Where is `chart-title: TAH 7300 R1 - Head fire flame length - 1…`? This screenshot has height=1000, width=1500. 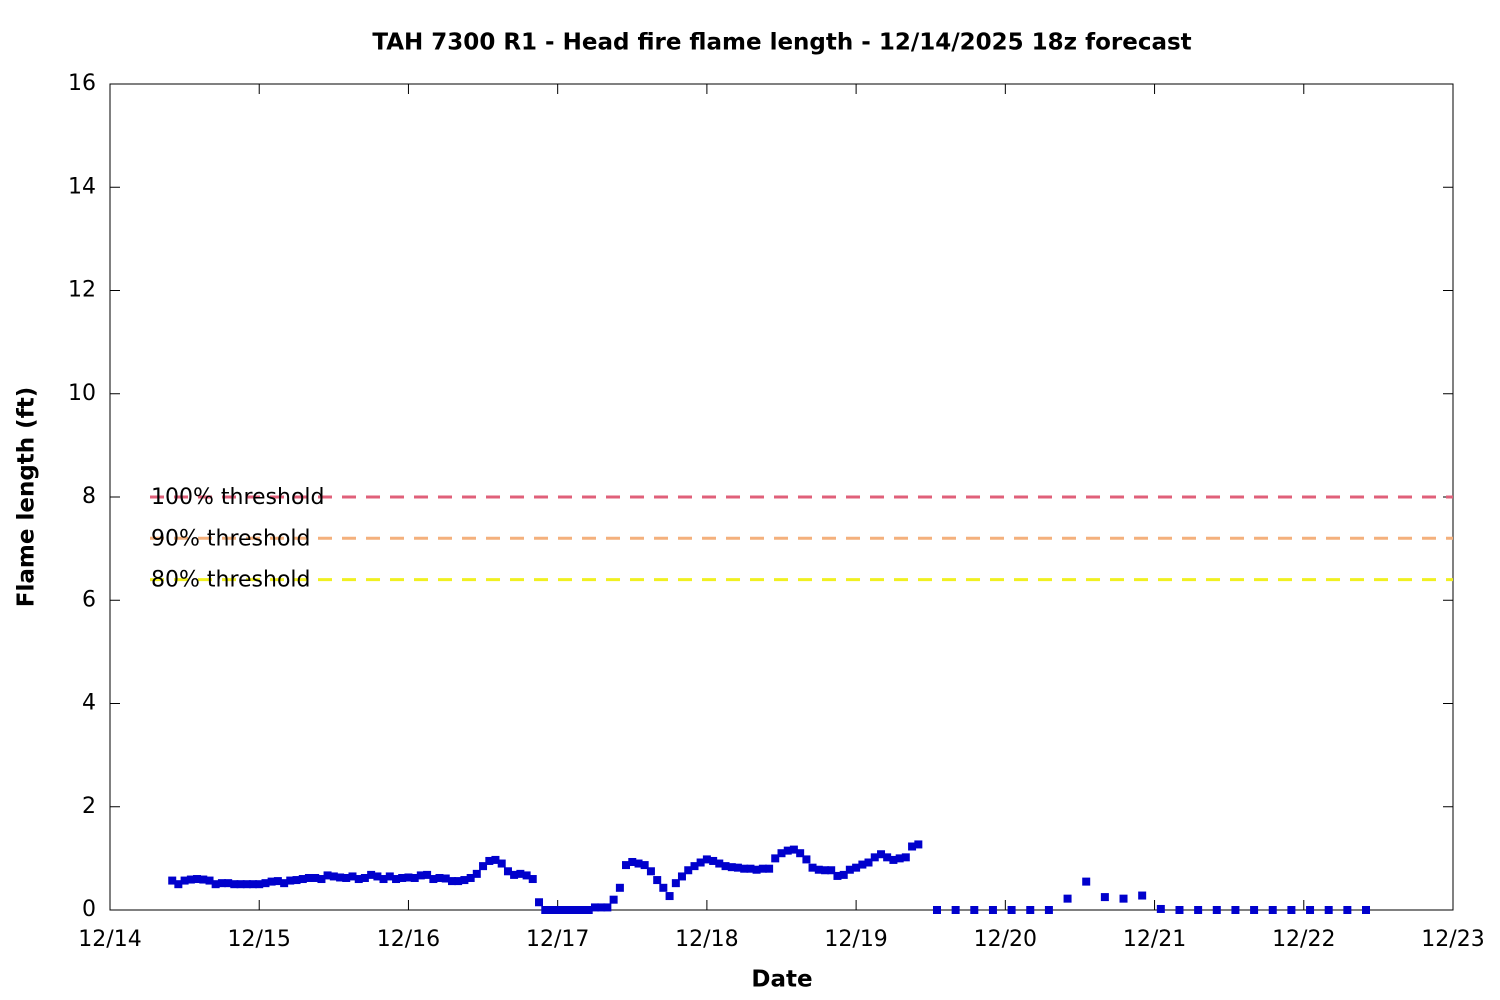 chart-title: TAH 7300 R1 - Head fire flame length - 1… is located at coordinates (781, 43).